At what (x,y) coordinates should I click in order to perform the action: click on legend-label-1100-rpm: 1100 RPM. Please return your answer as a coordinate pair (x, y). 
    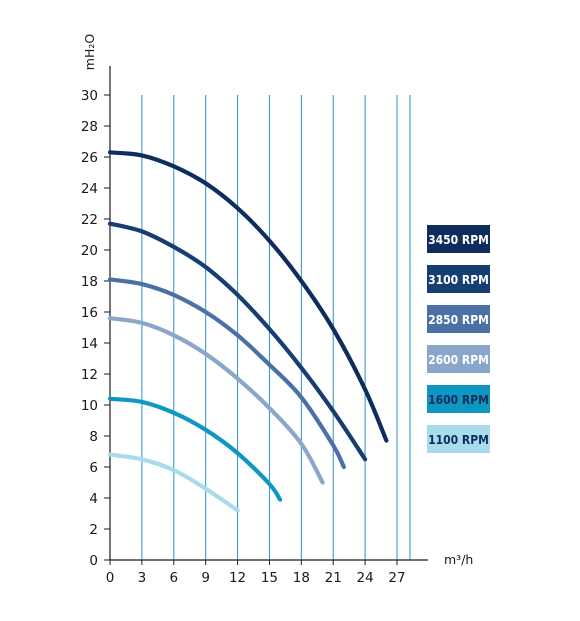
    Looking at the image, I should click on (458, 440).